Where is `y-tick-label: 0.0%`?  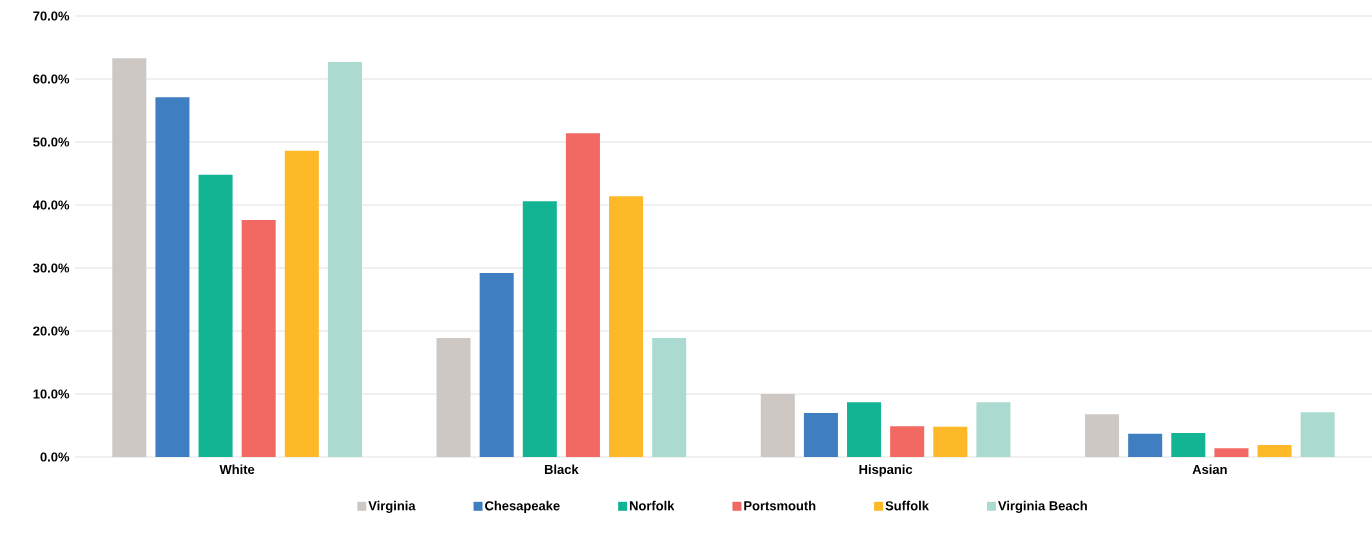
y-tick-label: 0.0% is located at coordinates (55, 457).